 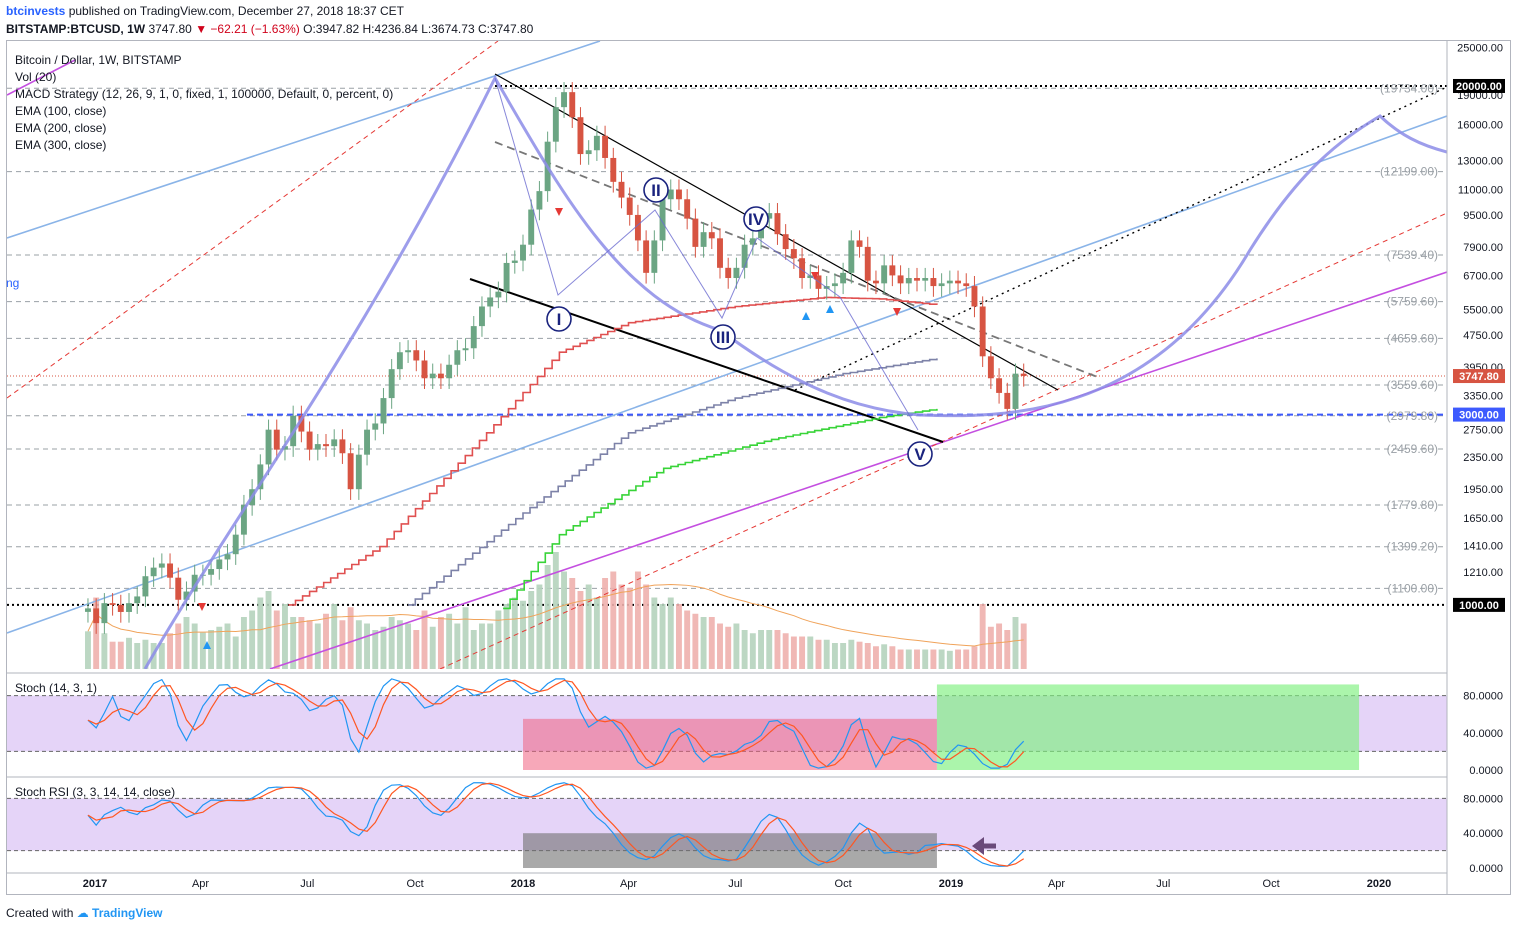 I want to click on price-tick-label: 2350.00, so click(x=1483, y=458).